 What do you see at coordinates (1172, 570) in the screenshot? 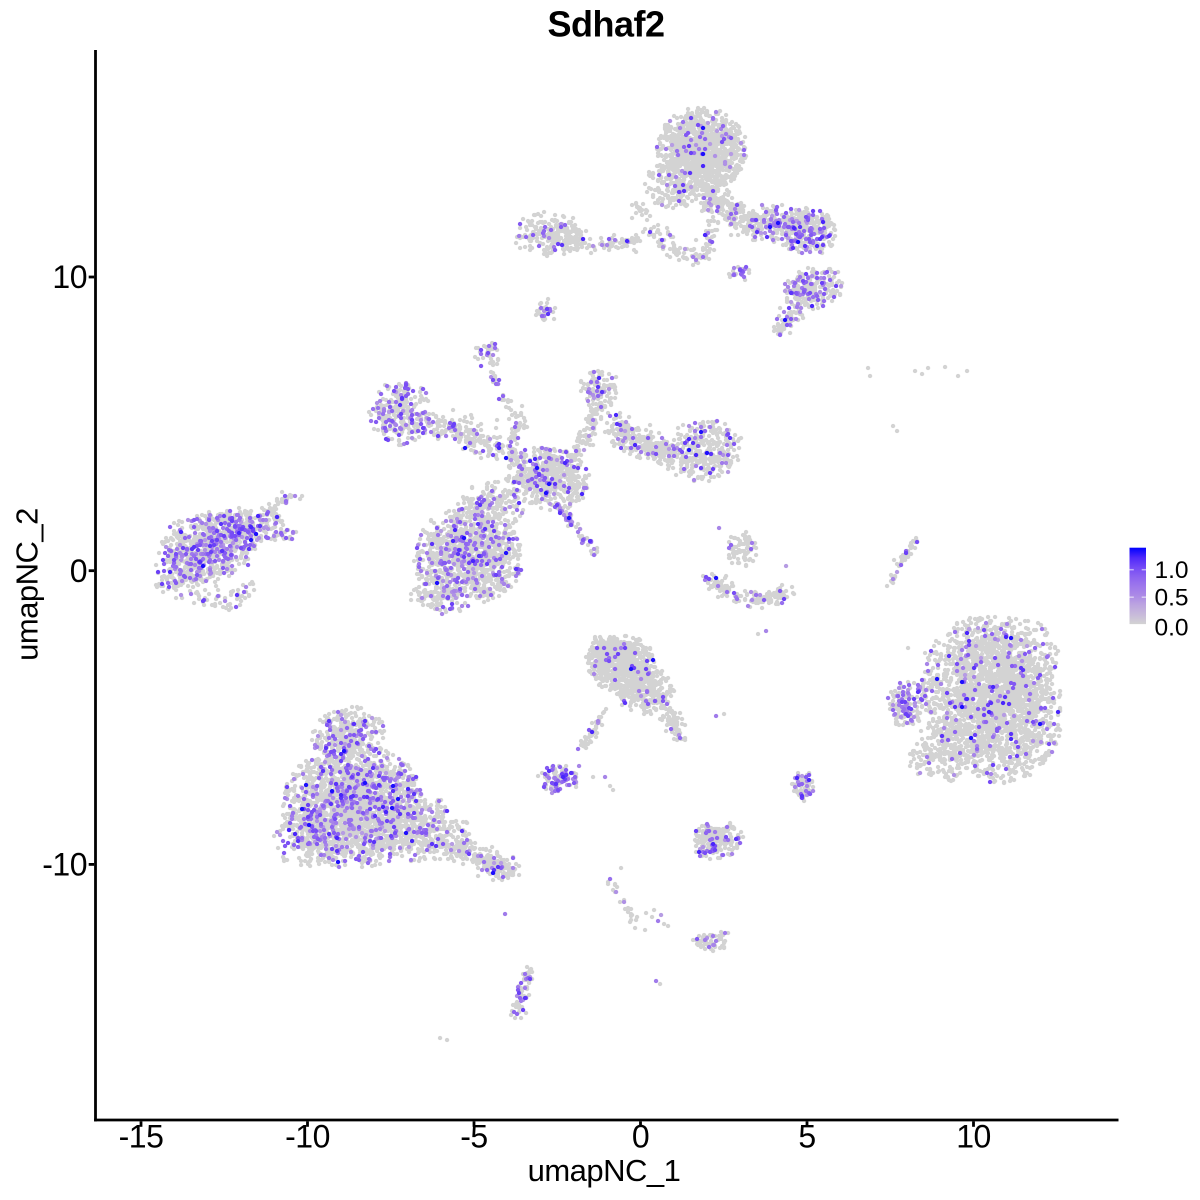
I see `svg-text: 1.0` at bounding box center [1172, 570].